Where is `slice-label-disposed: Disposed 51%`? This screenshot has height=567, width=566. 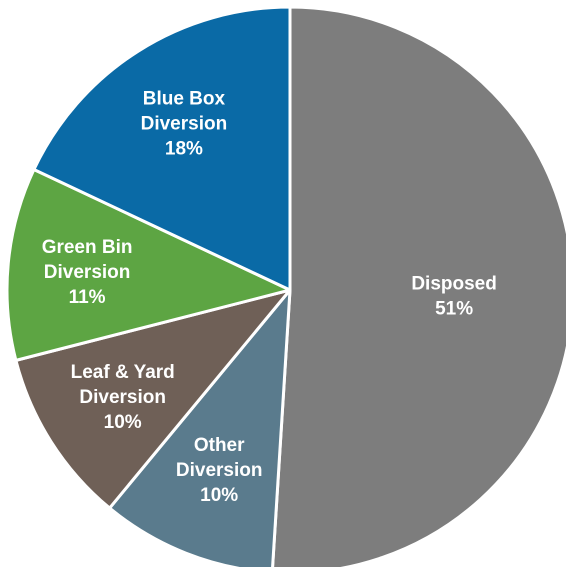 slice-label-disposed: Disposed 51% is located at coordinates (454, 297).